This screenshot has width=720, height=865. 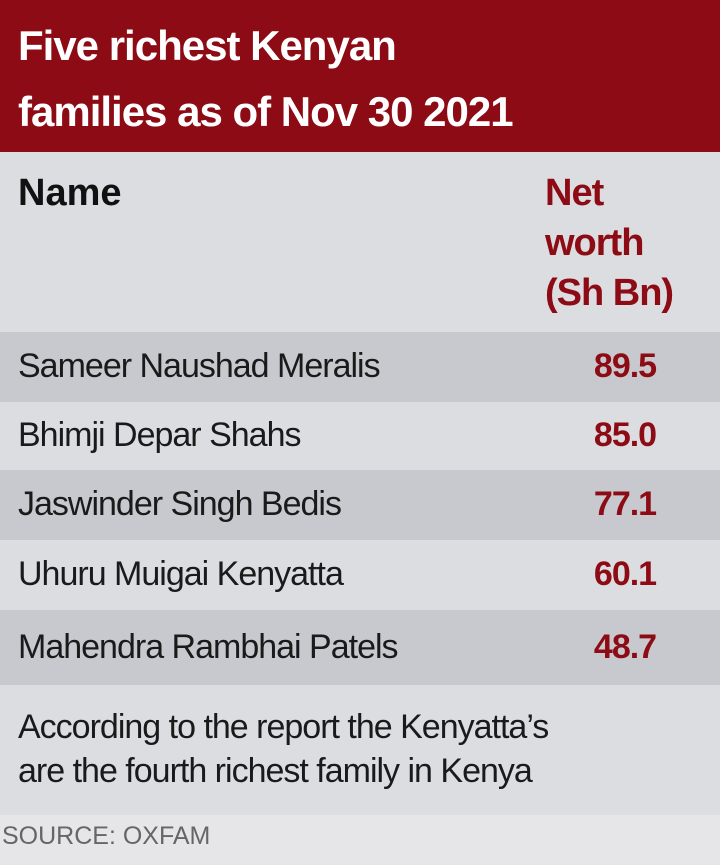 I want to click on column-header: Net, so click(x=574, y=193).